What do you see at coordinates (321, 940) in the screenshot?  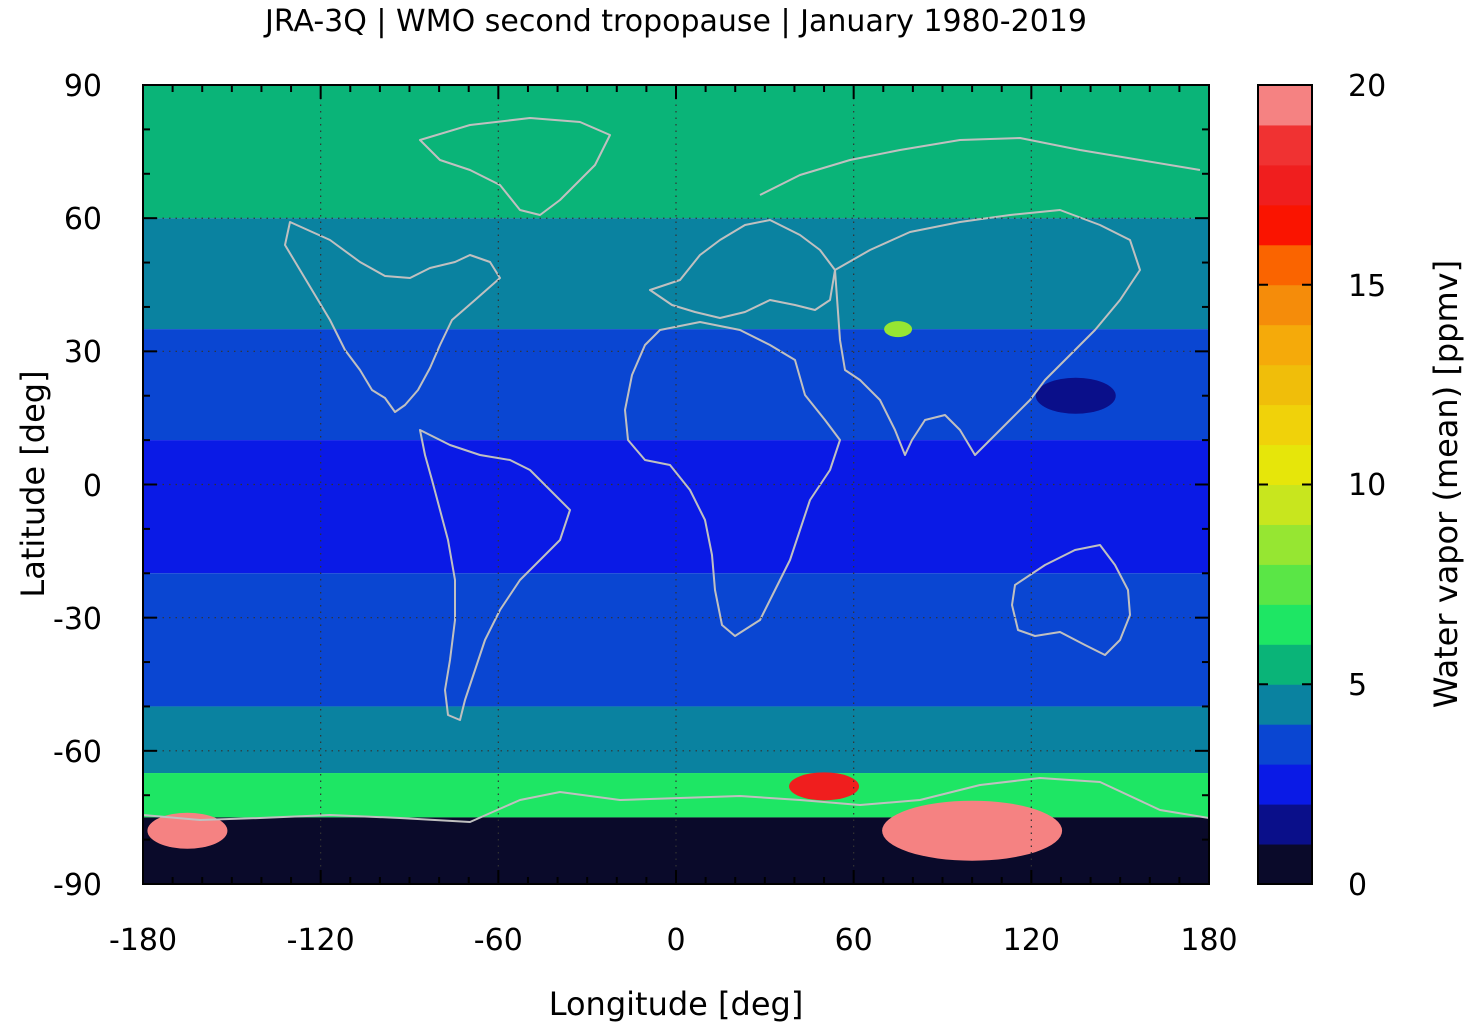 I see `x-tick-label: -120` at bounding box center [321, 940].